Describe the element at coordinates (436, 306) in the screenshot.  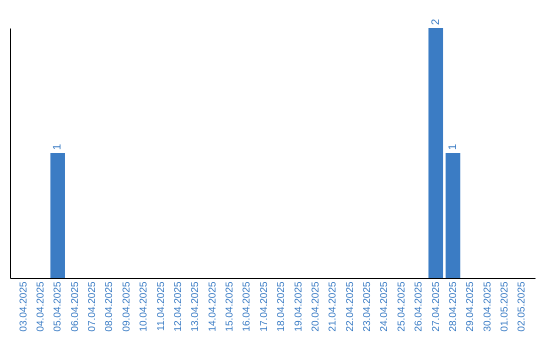
I see `x-tick-label: 27.04.2025` at that location.